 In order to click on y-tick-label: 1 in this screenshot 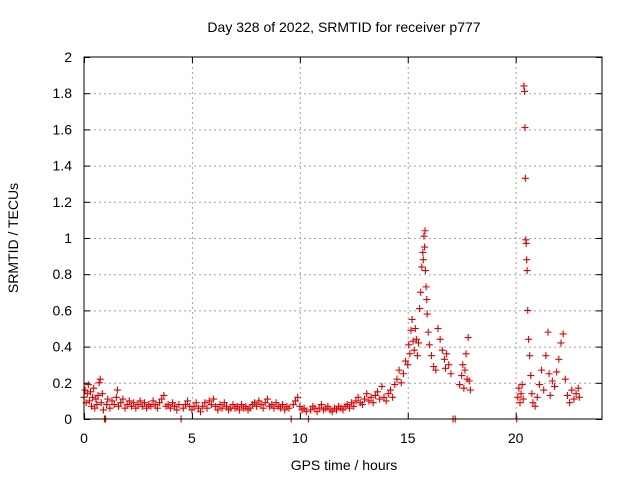, I will do `click(68, 238)`.